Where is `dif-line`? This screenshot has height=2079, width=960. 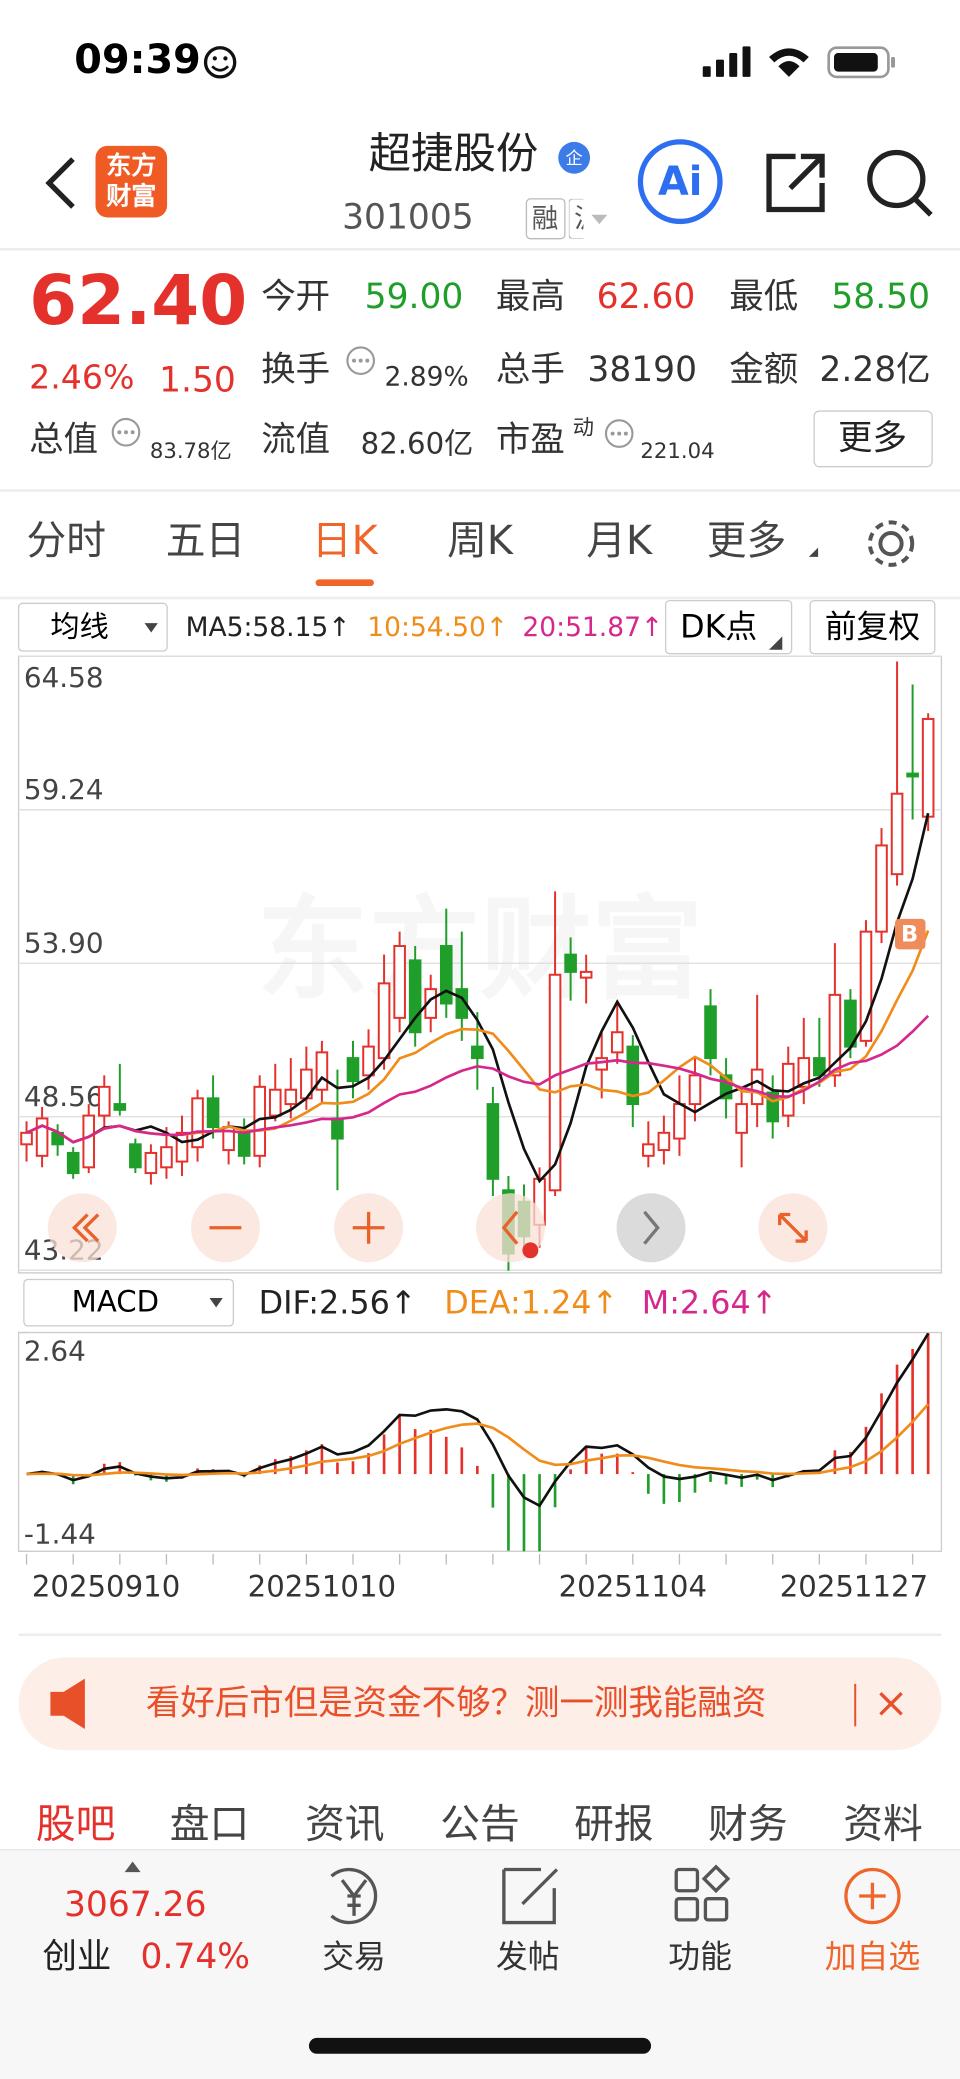 dif-line is located at coordinates (478, 1420).